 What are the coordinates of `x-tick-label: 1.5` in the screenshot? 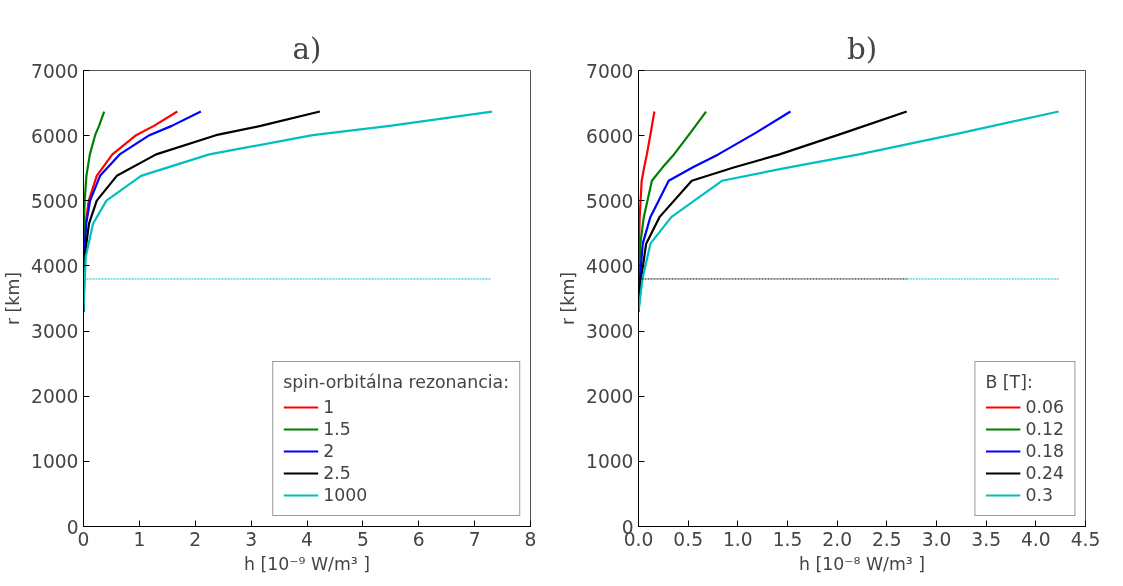 It's located at (787, 539).